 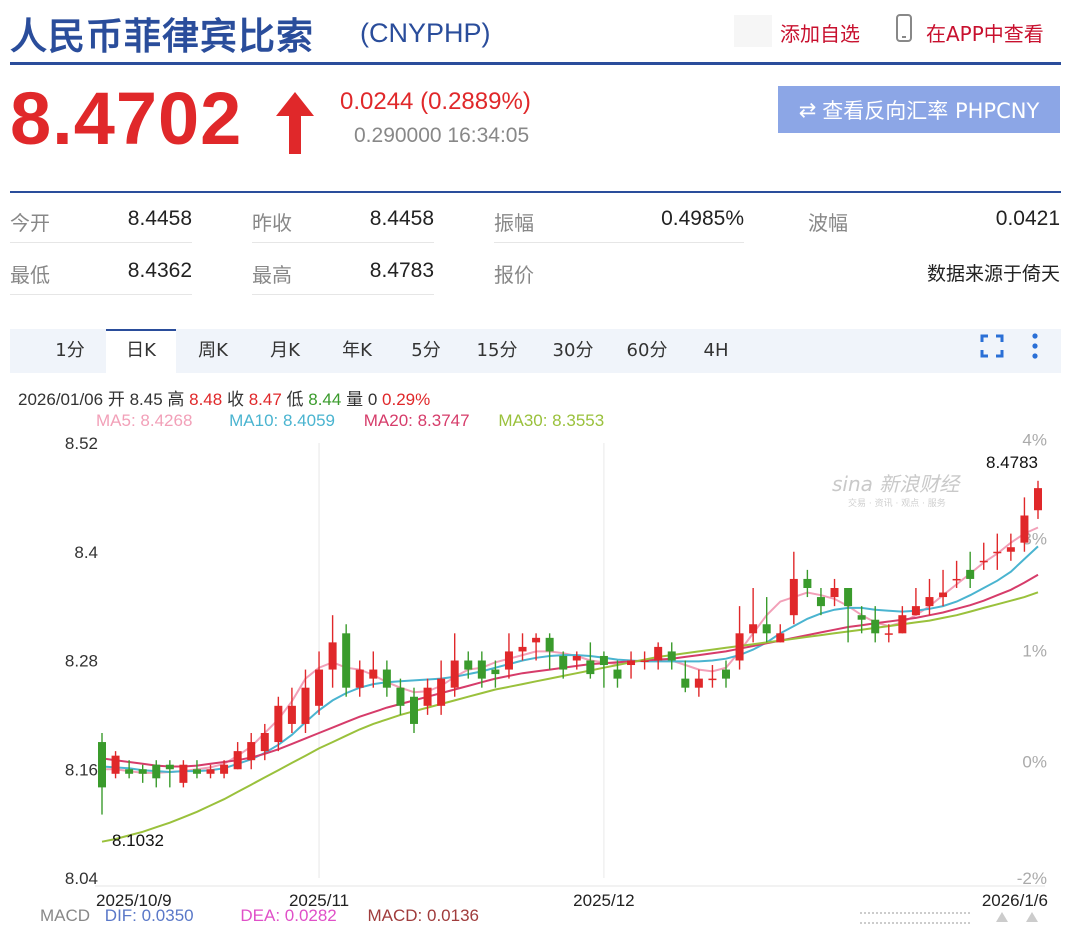 I want to click on tab-yearly-k: 年K, so click(x=357, y=350).